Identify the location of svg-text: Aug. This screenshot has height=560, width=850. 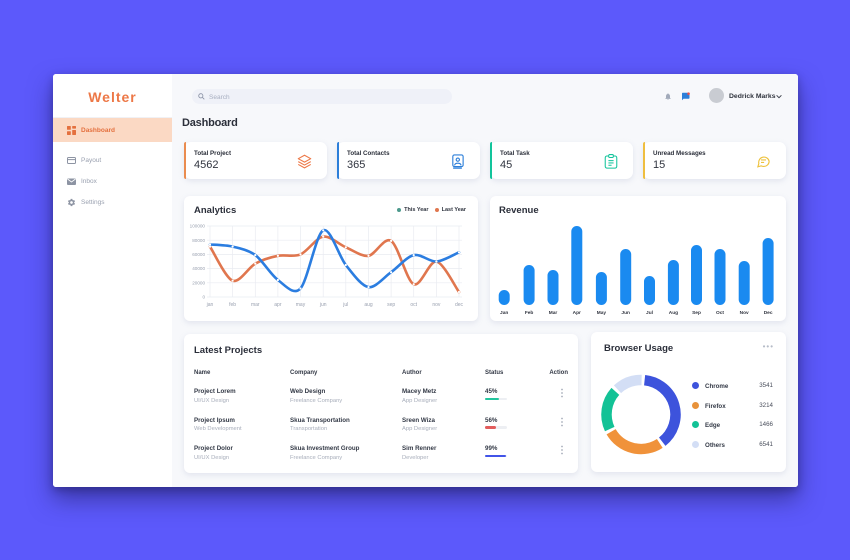
(673, 313).